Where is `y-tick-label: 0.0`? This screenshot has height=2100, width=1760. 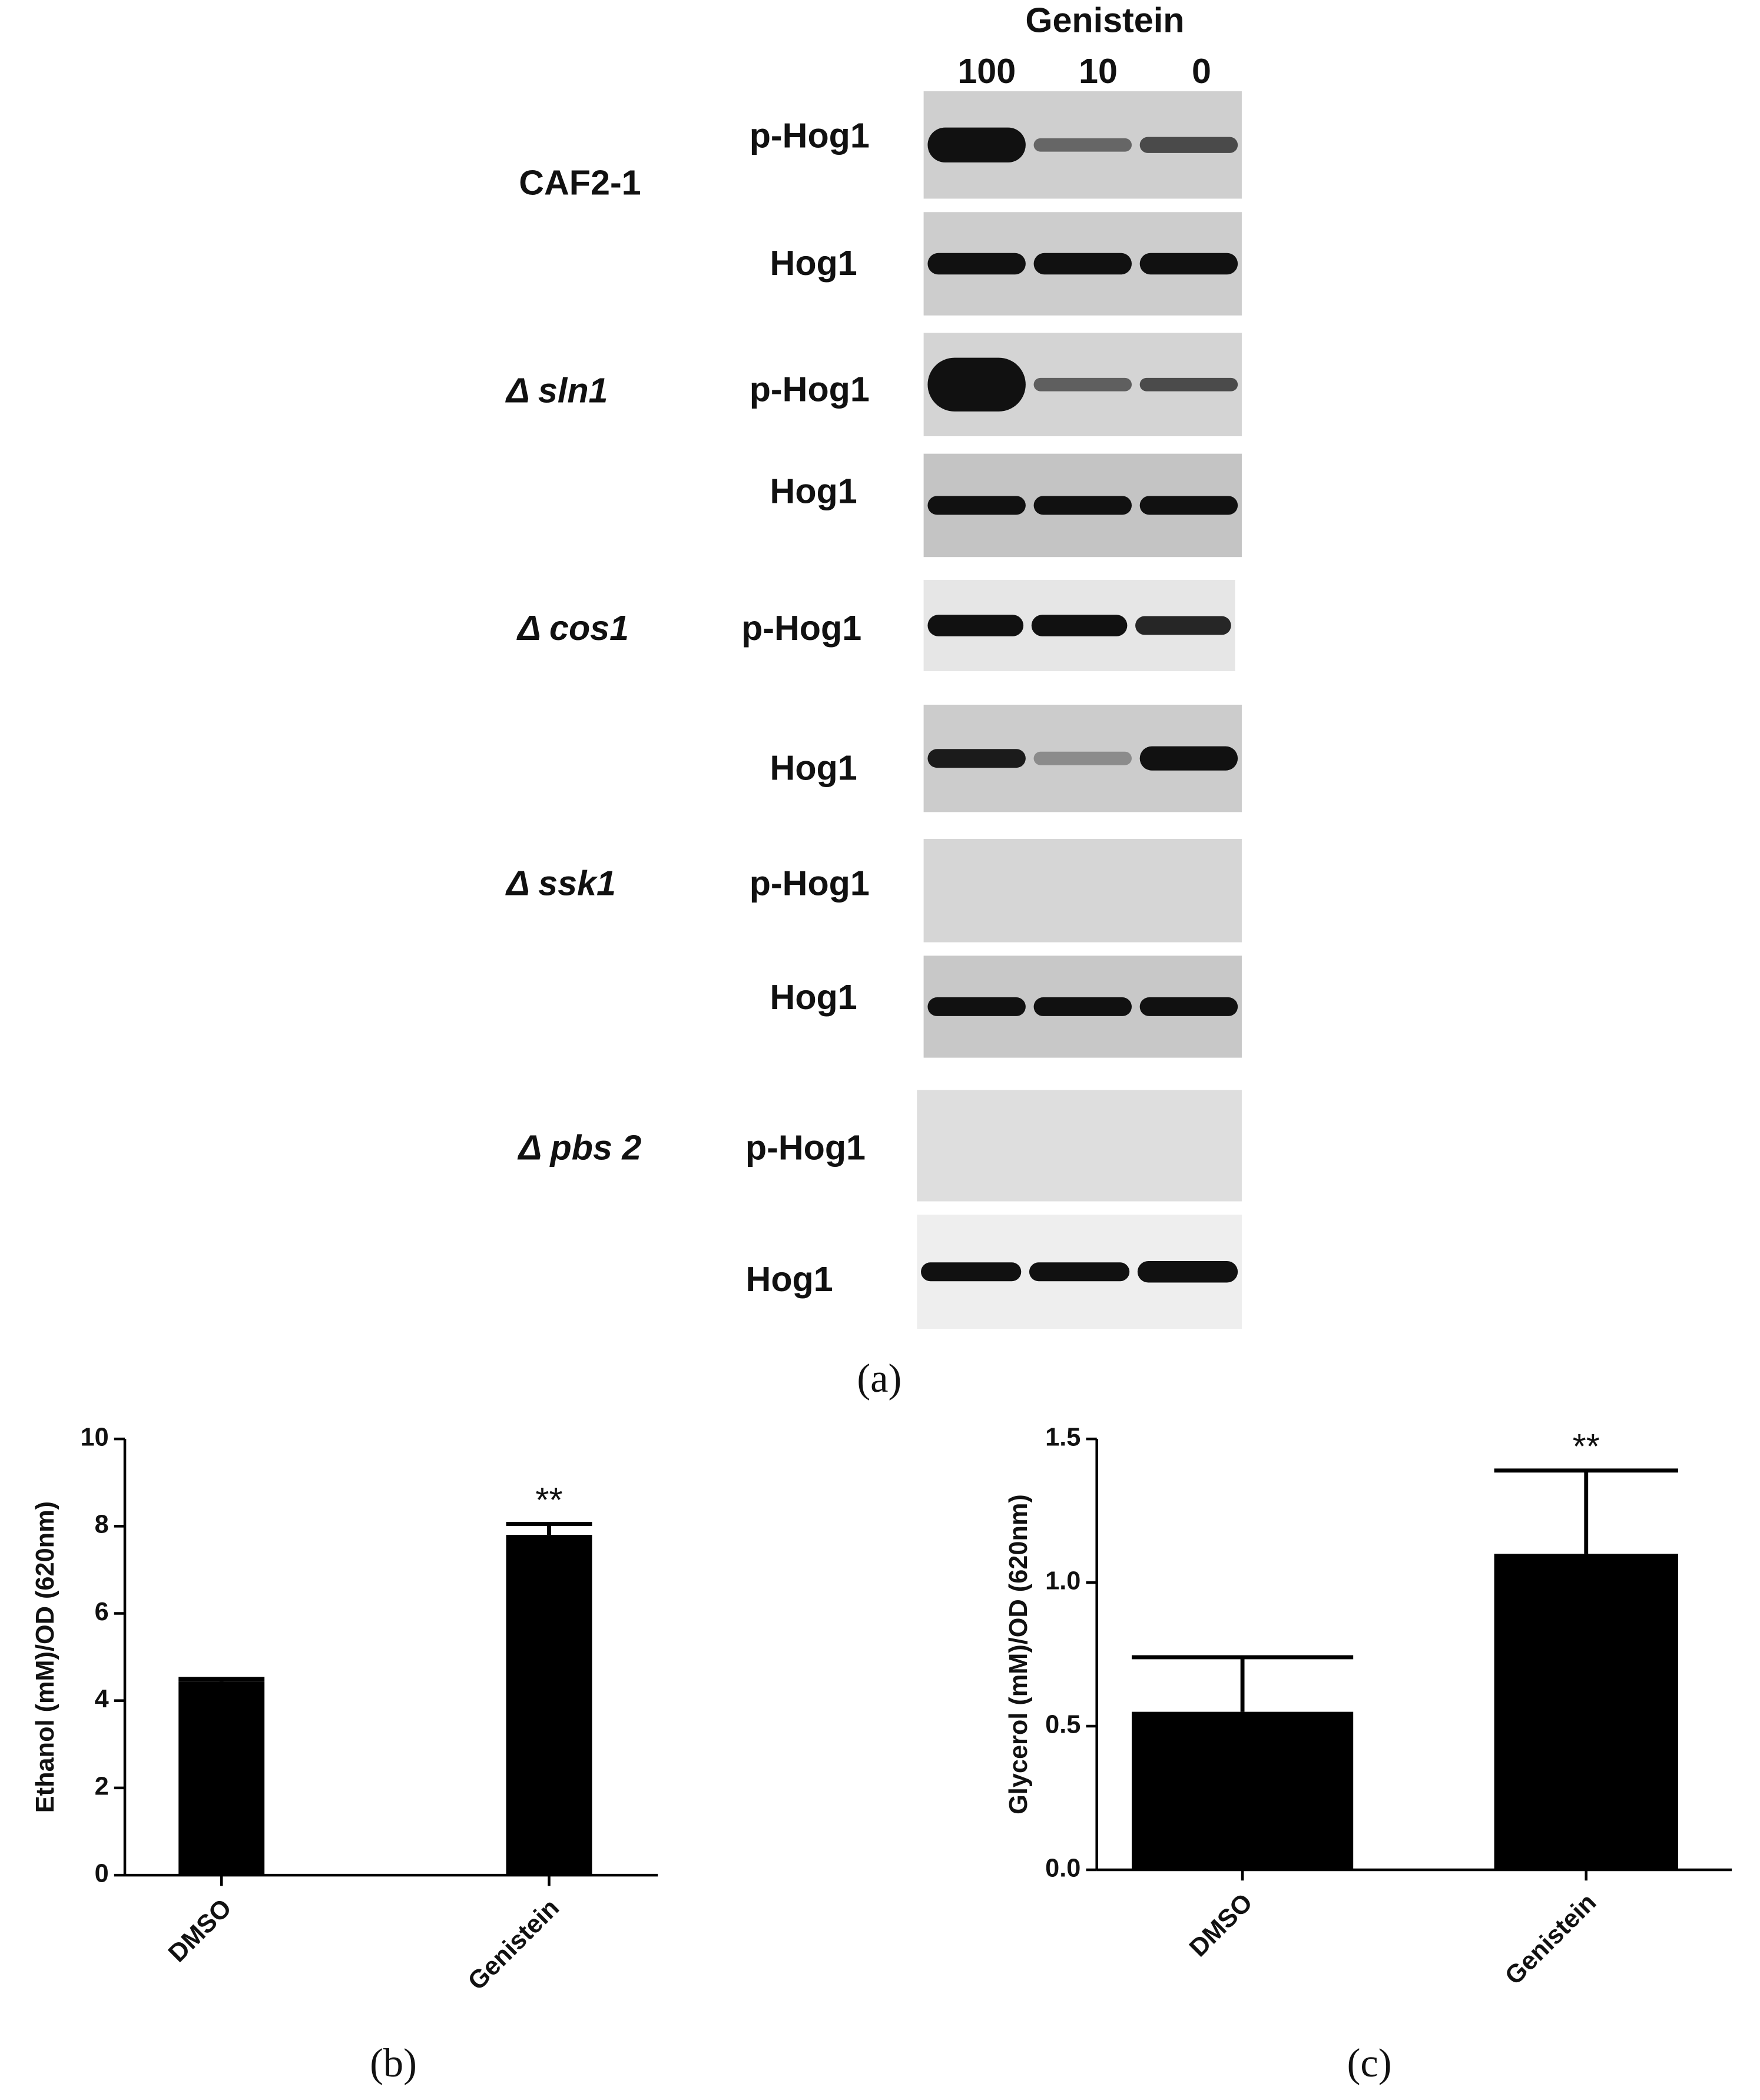
y-tick-label: 0.0 is located at coordinates (1062, 1868).